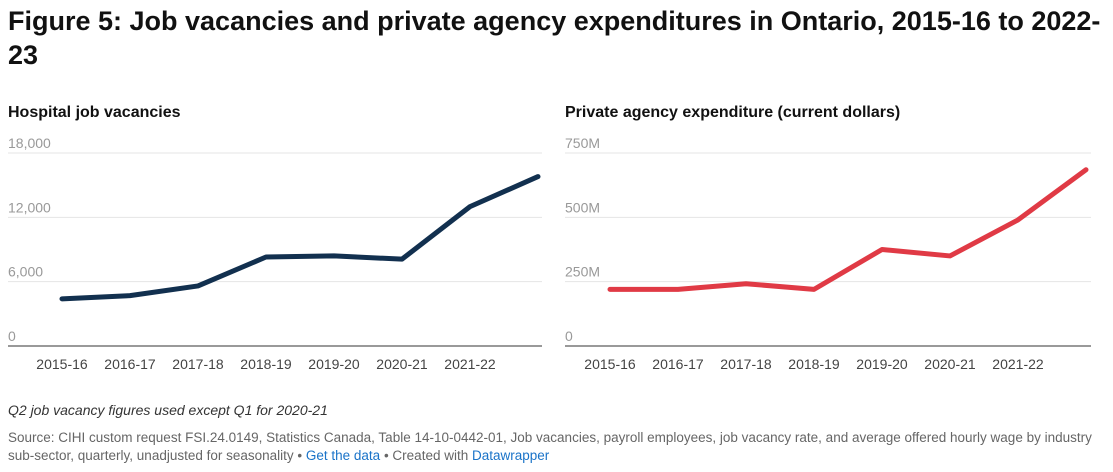 The width and height of the screenshot is (1113, 472). I want to click on y-tick-label: 18,000, so click(29, 143).